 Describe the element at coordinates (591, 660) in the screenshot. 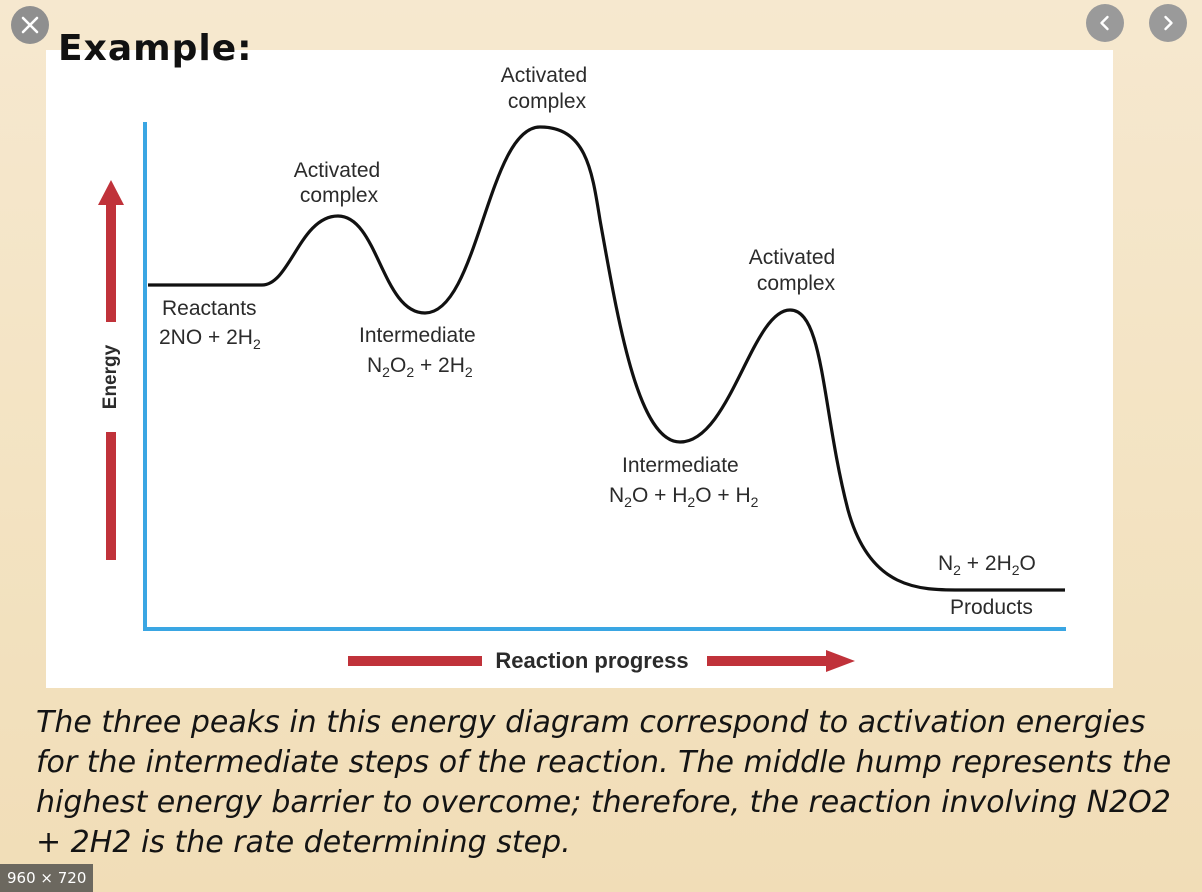

I see `x-axis-label: Reaction progress` at that location.